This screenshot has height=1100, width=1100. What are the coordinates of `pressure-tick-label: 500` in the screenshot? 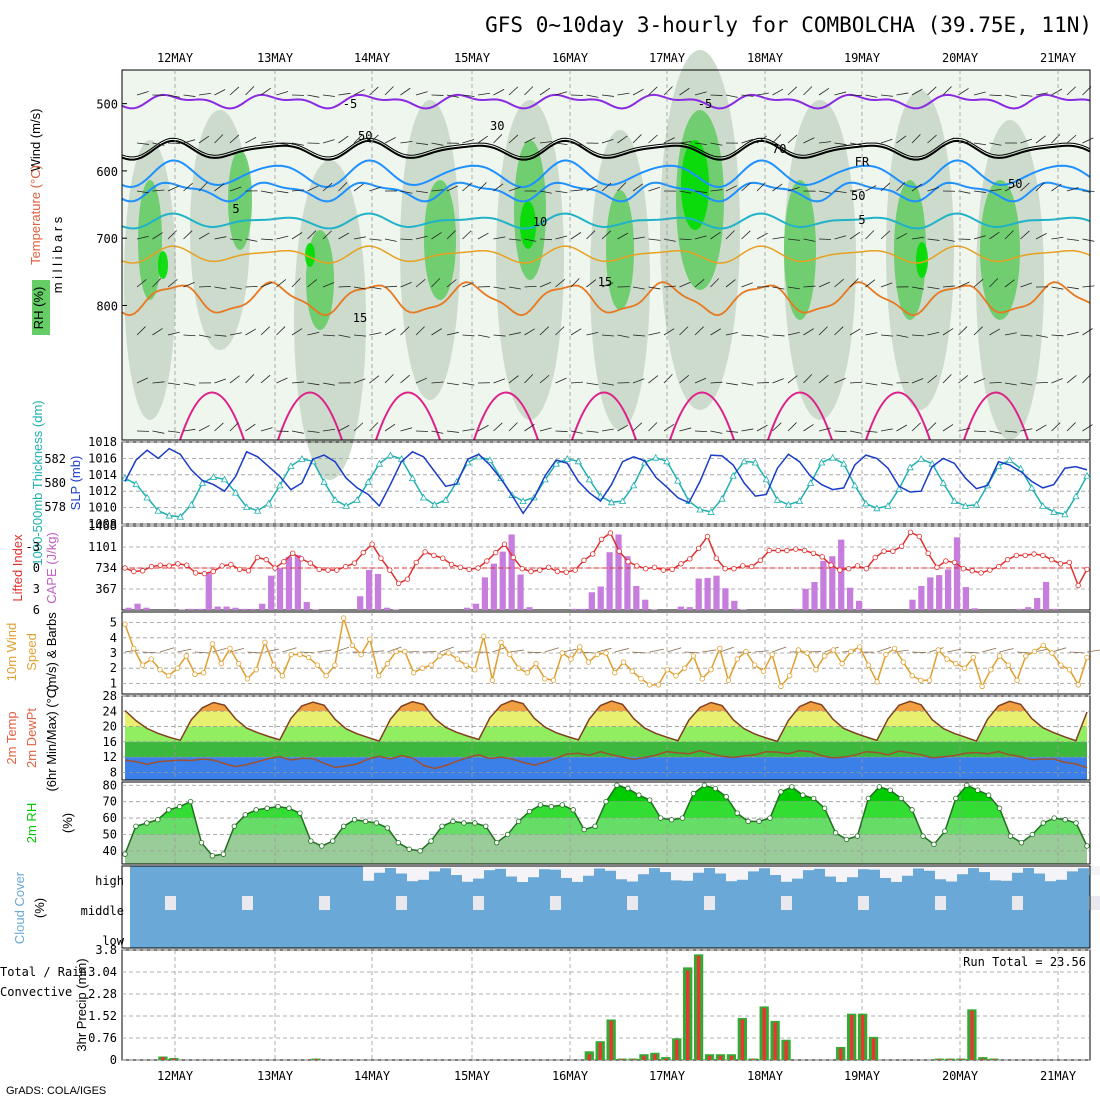 It's located at (107, 105).